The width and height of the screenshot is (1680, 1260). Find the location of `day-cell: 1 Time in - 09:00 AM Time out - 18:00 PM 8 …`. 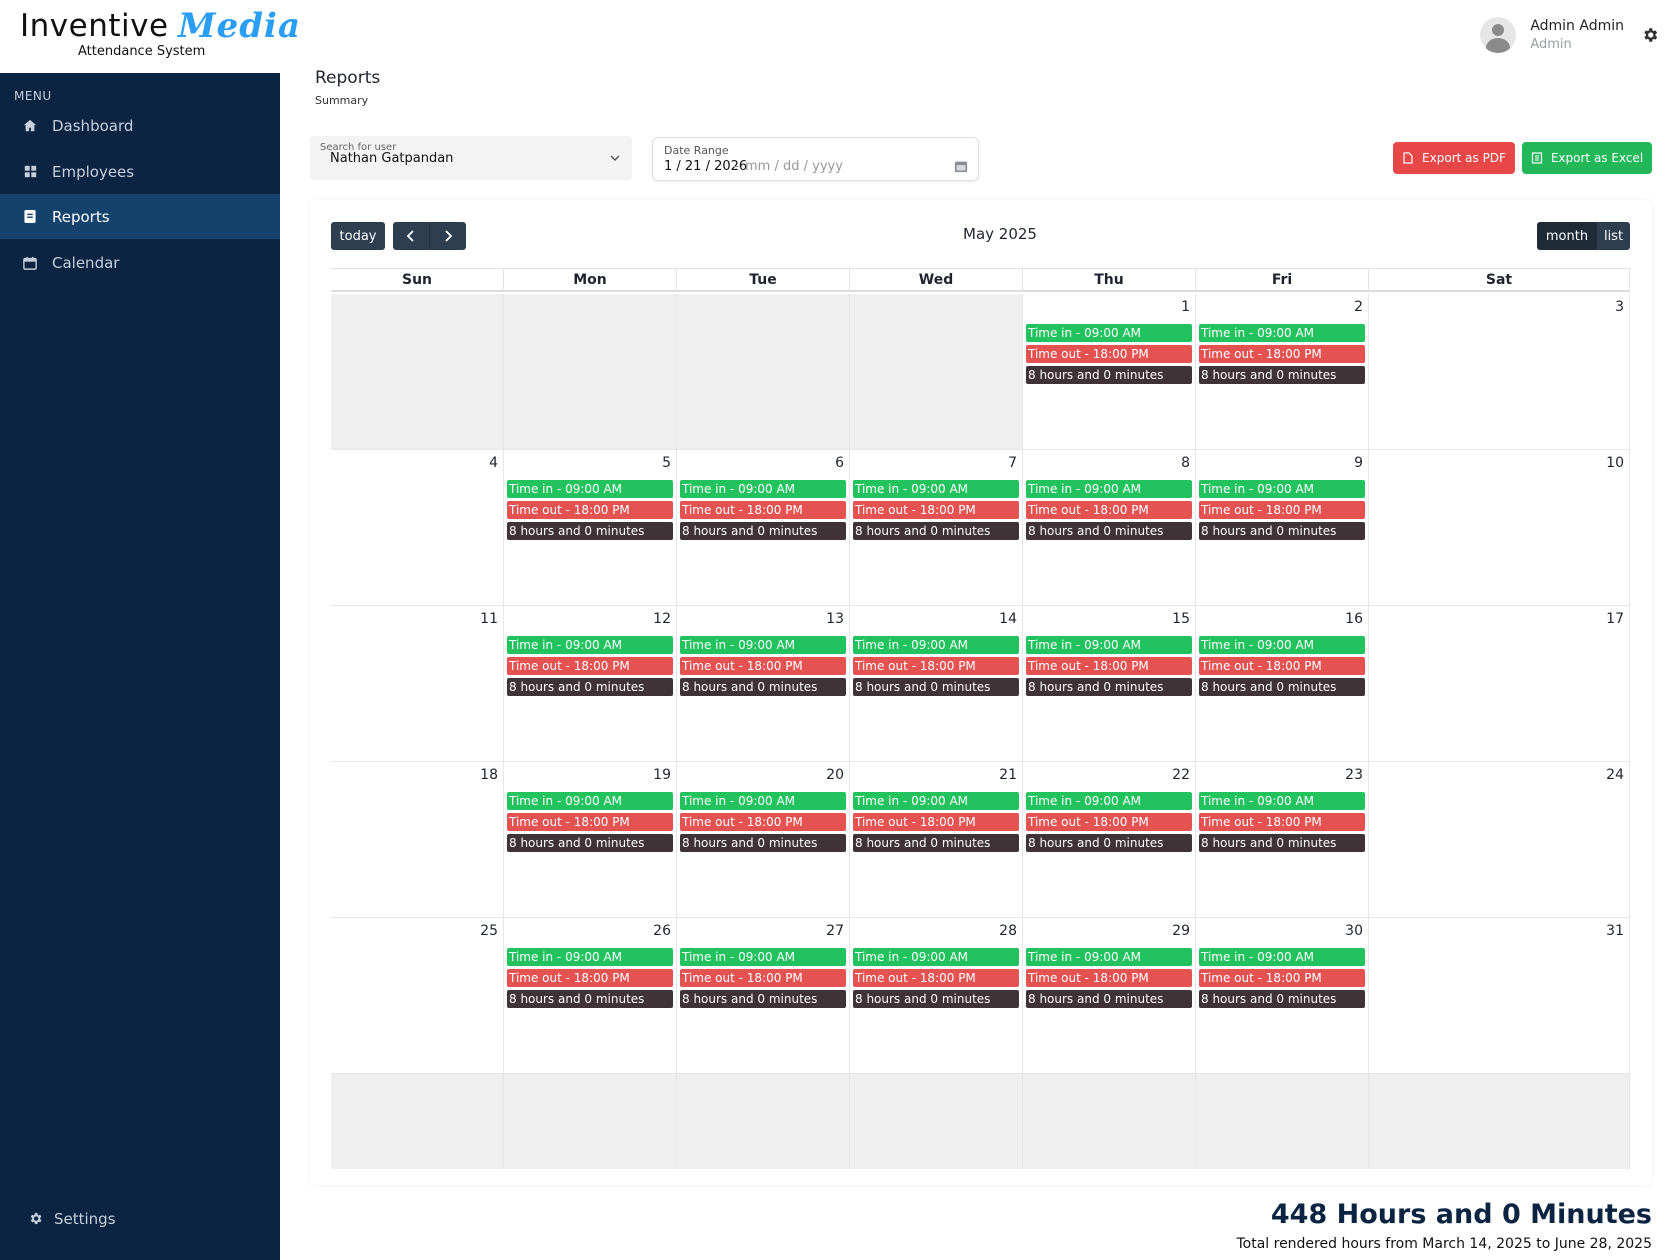

day-cell: 1 Time in - 09:00 AM Time out - 18:00 PM 8 … is located at coordinates (1109, 372).